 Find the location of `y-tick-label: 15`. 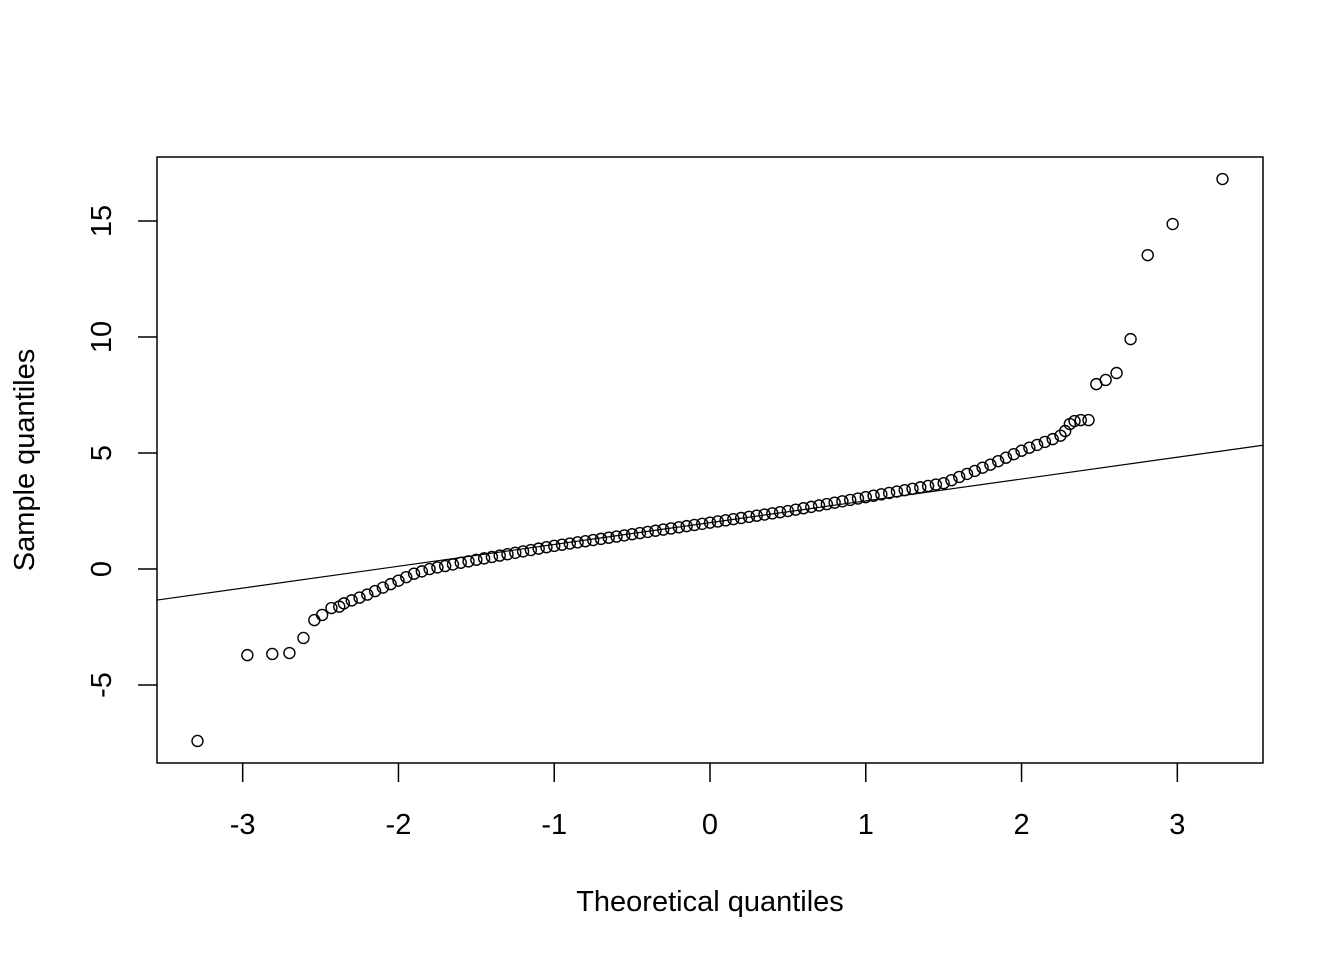

y-tick-label: 15 is located at coordinates (102, 221).